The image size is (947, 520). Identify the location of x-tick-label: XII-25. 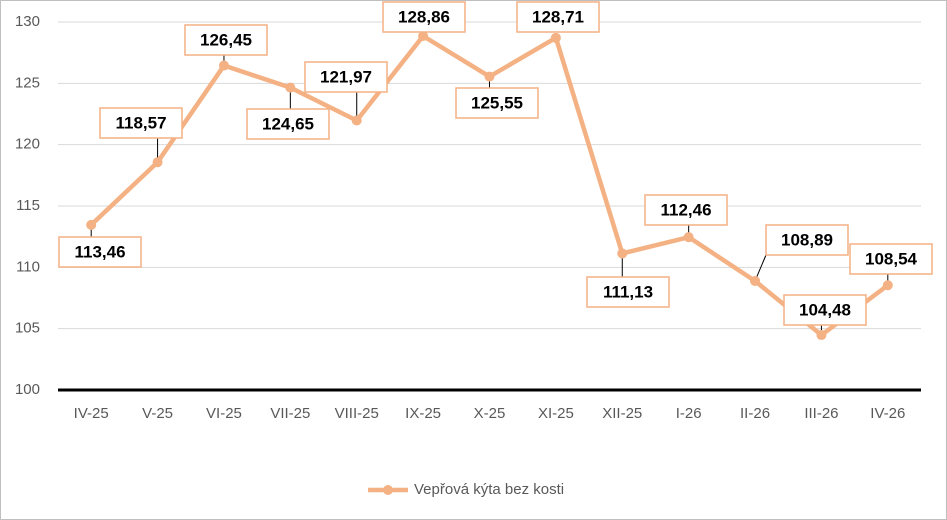
(622, 413).